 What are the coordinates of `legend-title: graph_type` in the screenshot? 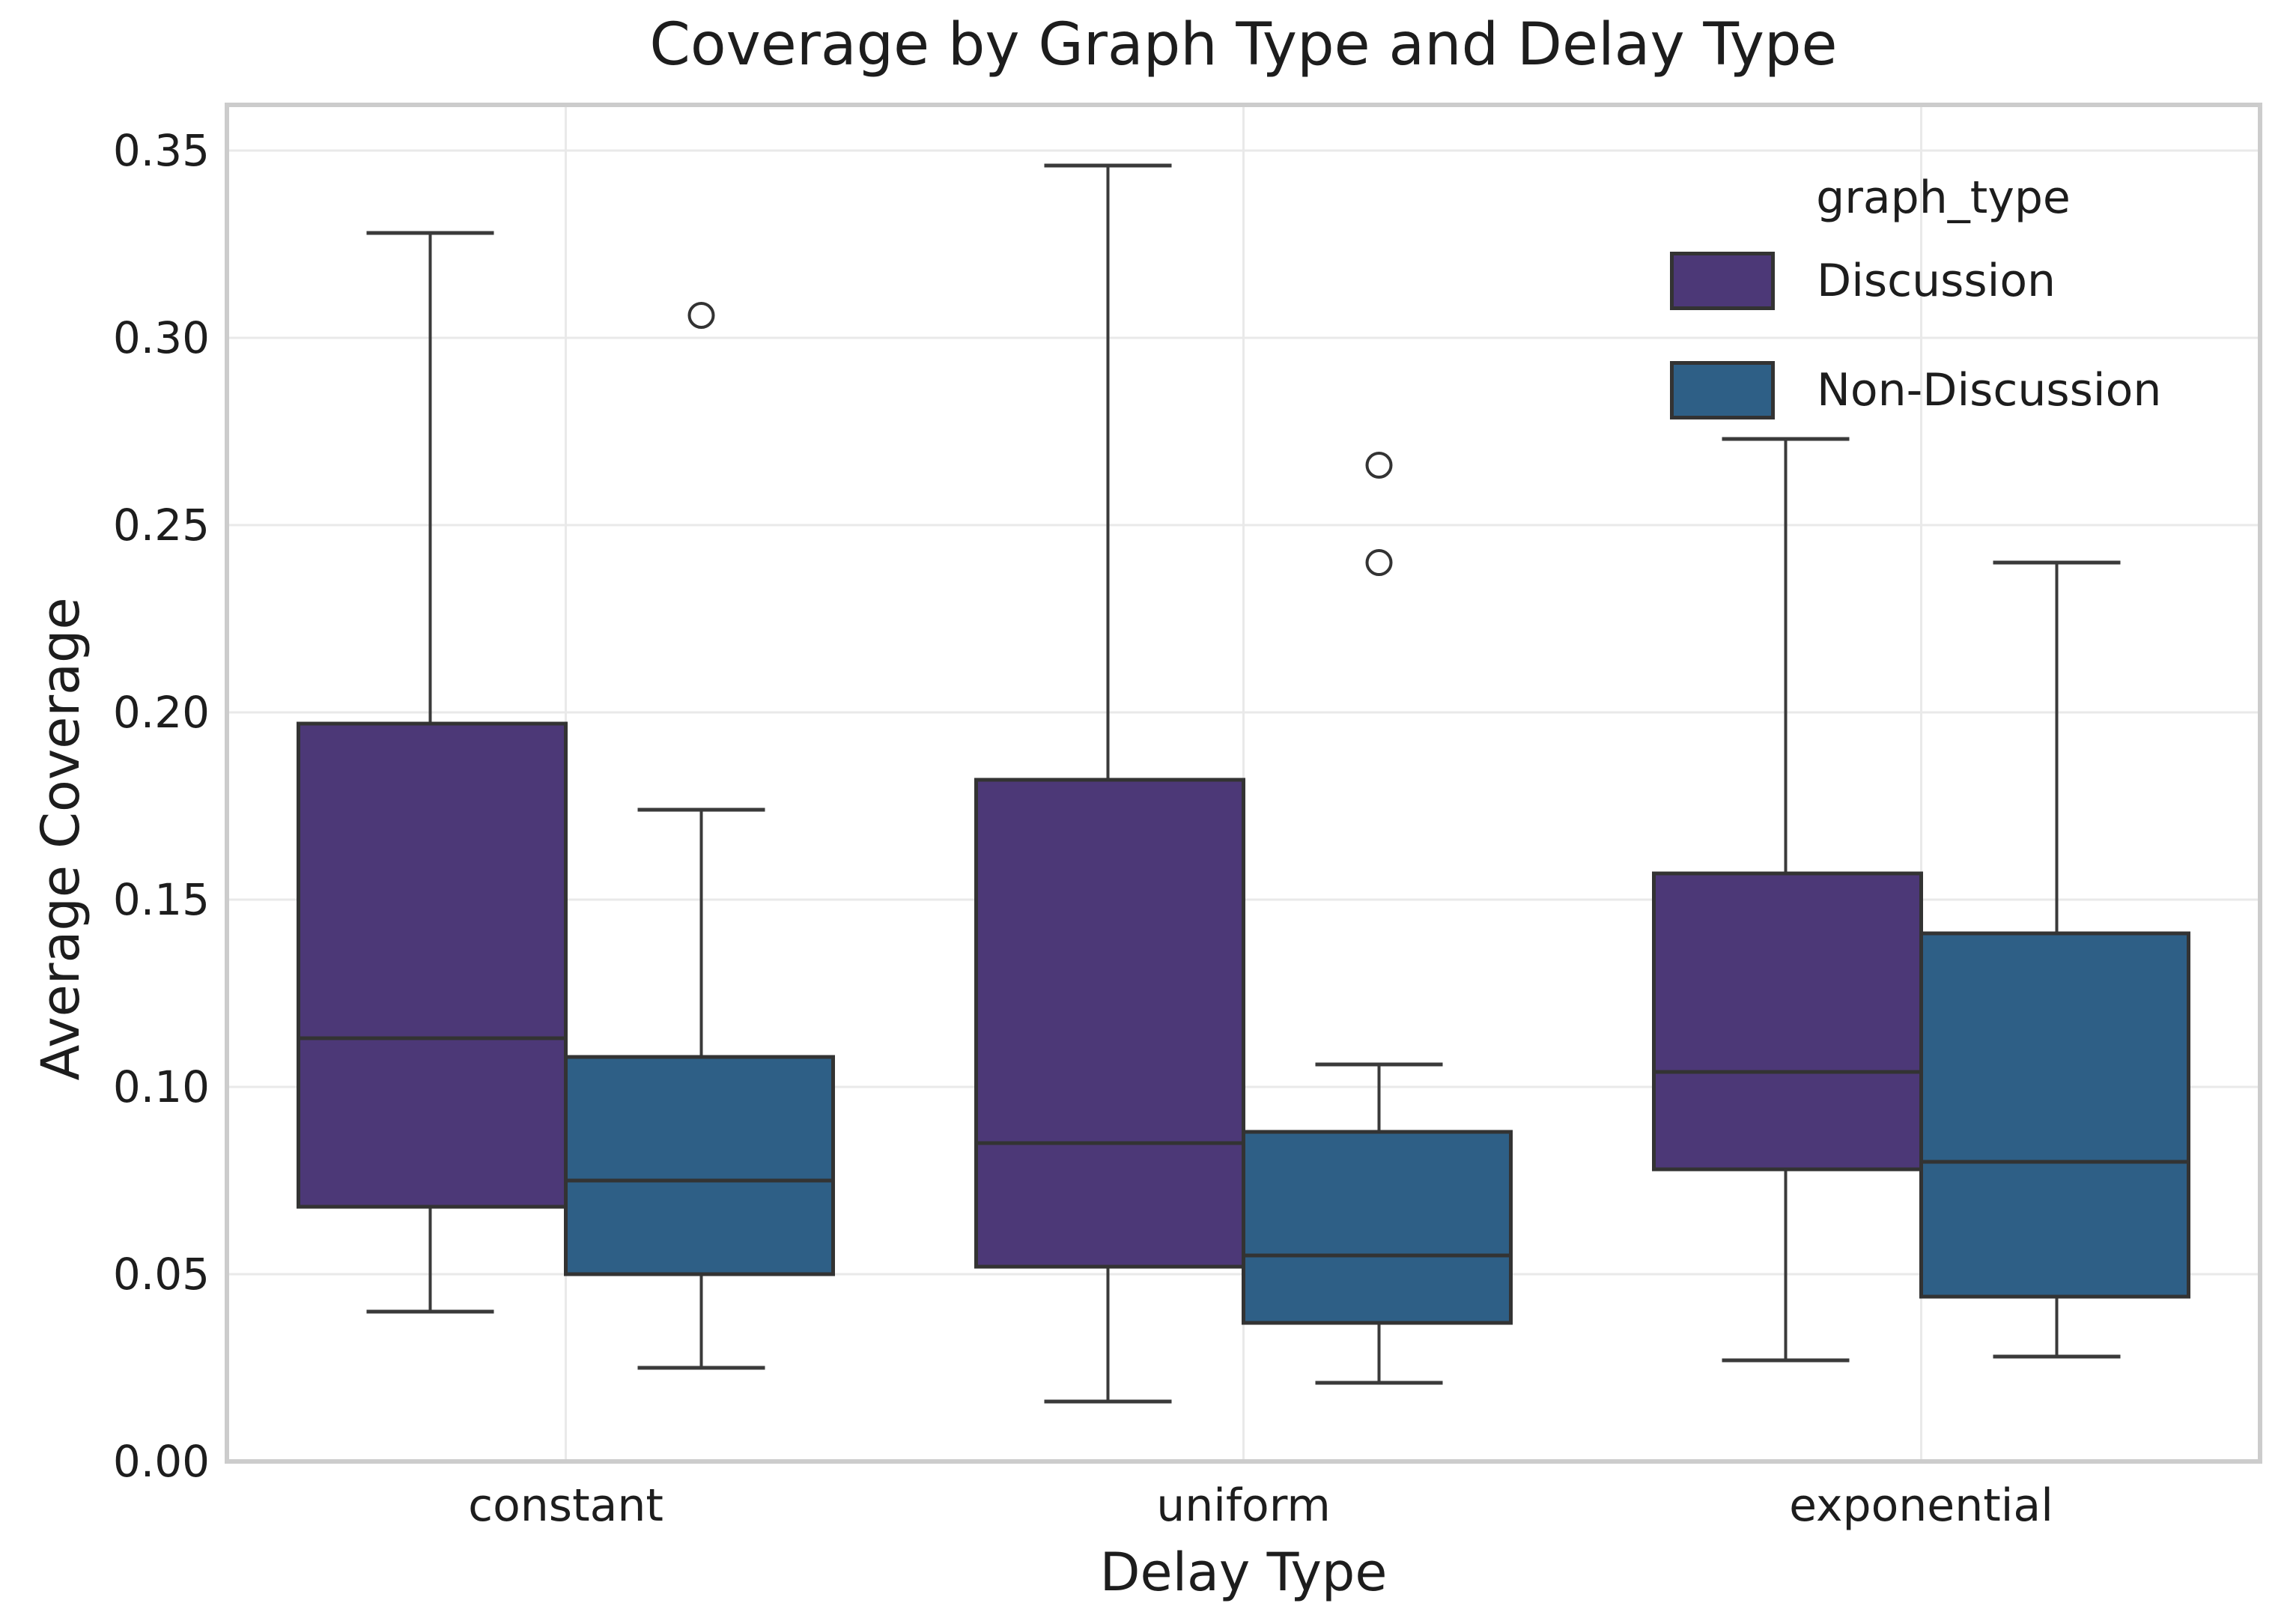 It's located at (1944, 198).